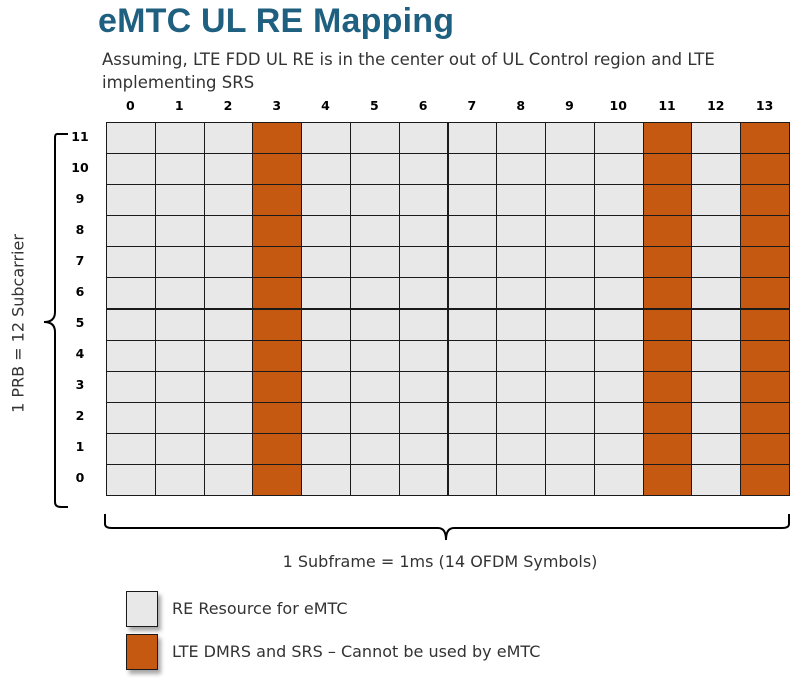 This screenshot has height=680, width=807. I want to click on x-axis-label: 1 Subframe = 1ms (14 OFDM Symbols), so click(440, 561).